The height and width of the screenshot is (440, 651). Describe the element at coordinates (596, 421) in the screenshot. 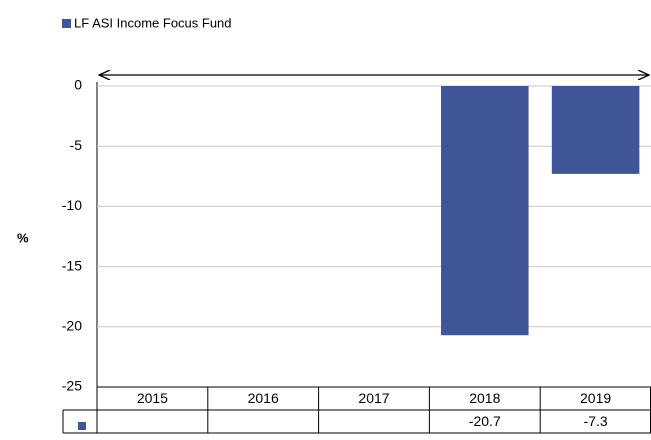

I see `table-value: -7.3` at that location.